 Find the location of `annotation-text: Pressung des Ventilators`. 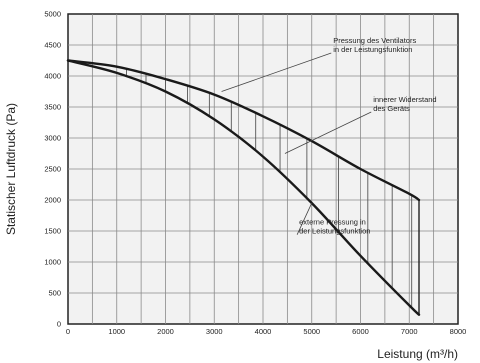

annotation-text: Pressung des Ventilators is located at coordinates (374, 40).